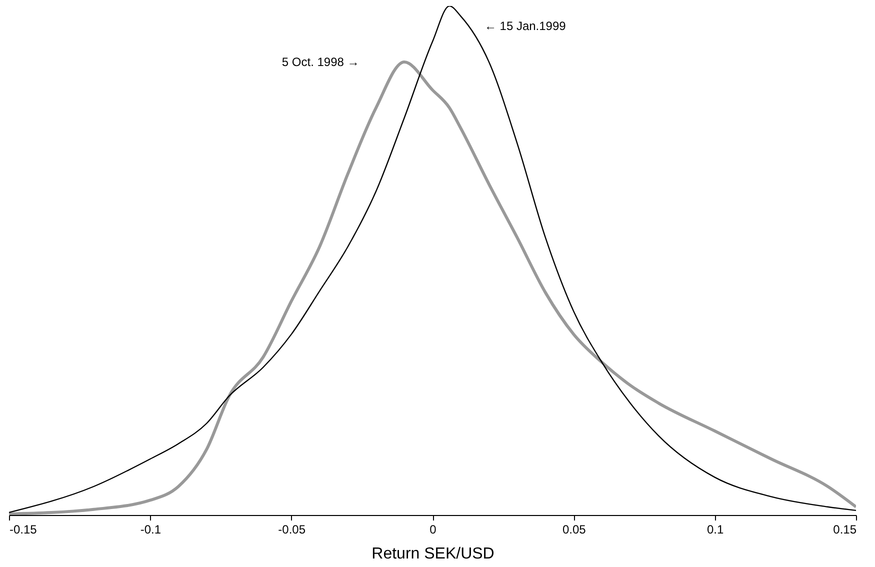 The width and height of the screenshot is (875, 567). I want to click on text: 5 Oct. 1998 →, so click(321, 61).